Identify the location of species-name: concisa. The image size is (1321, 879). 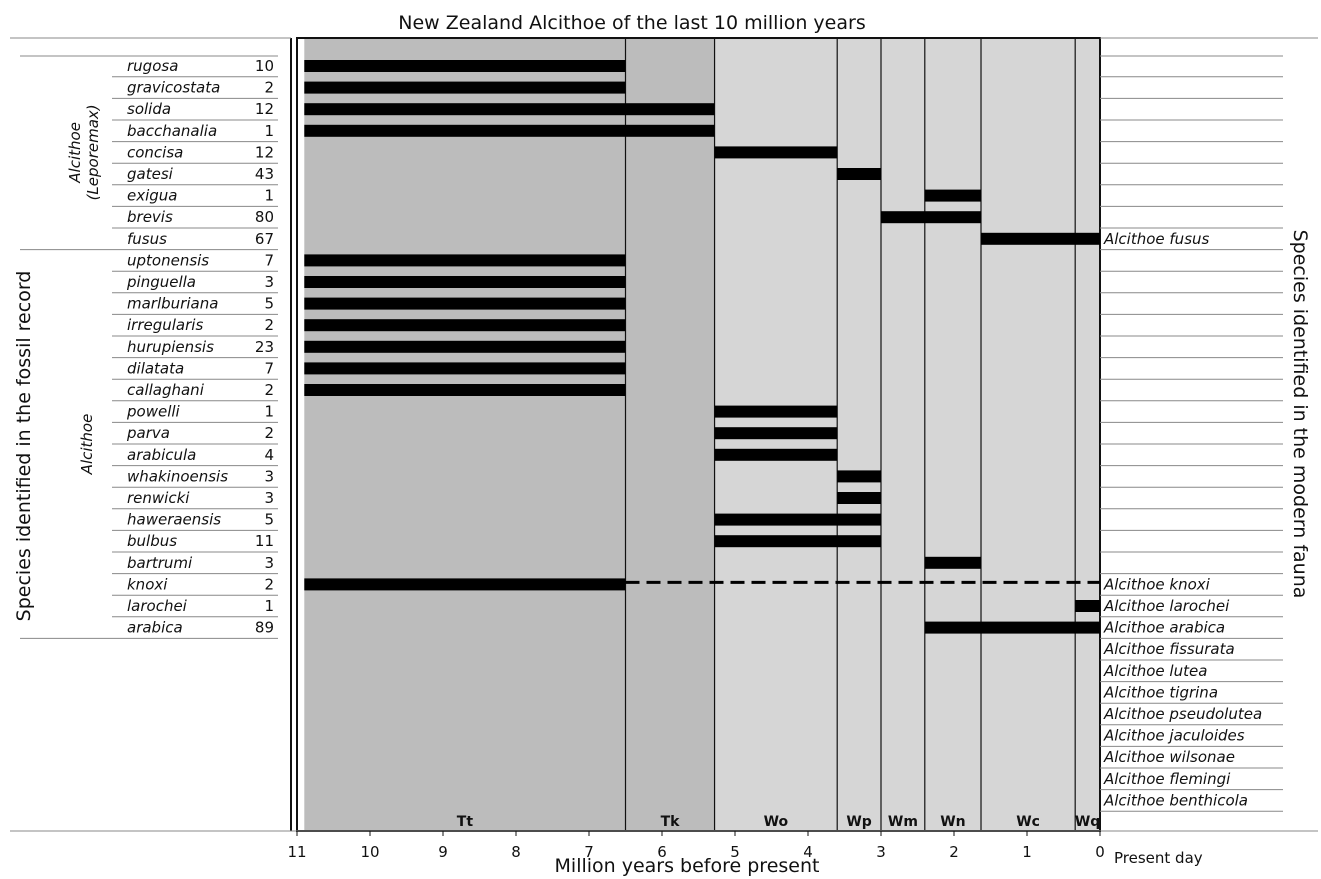
(155, 152).